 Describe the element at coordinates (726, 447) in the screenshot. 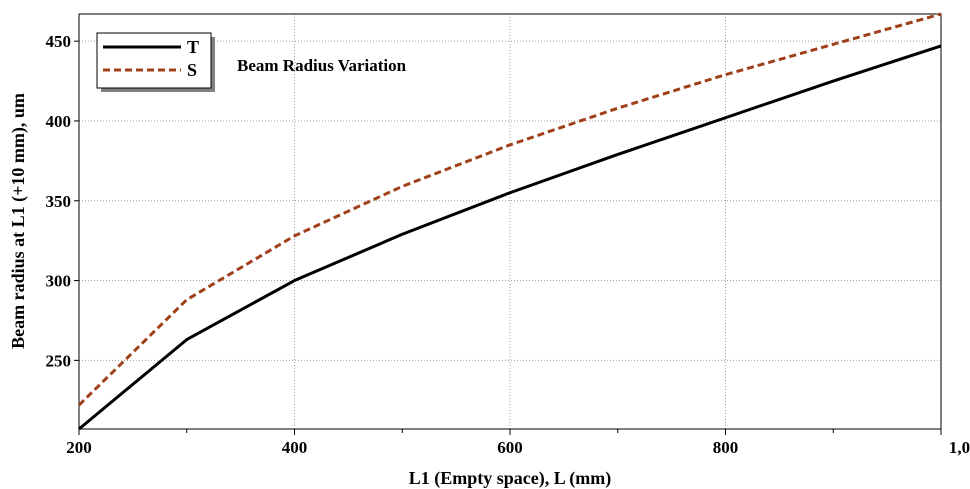

I see `x-tick-label: 800` at that location.